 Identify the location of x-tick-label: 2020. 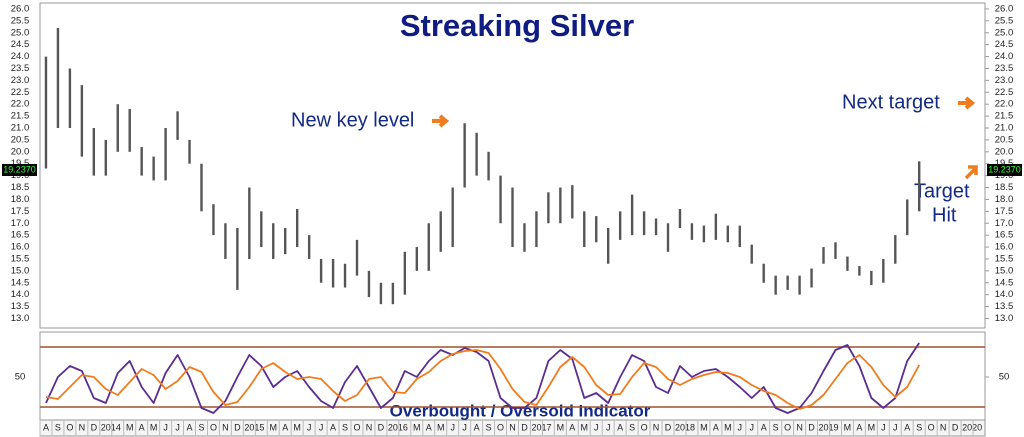
(972, 427).